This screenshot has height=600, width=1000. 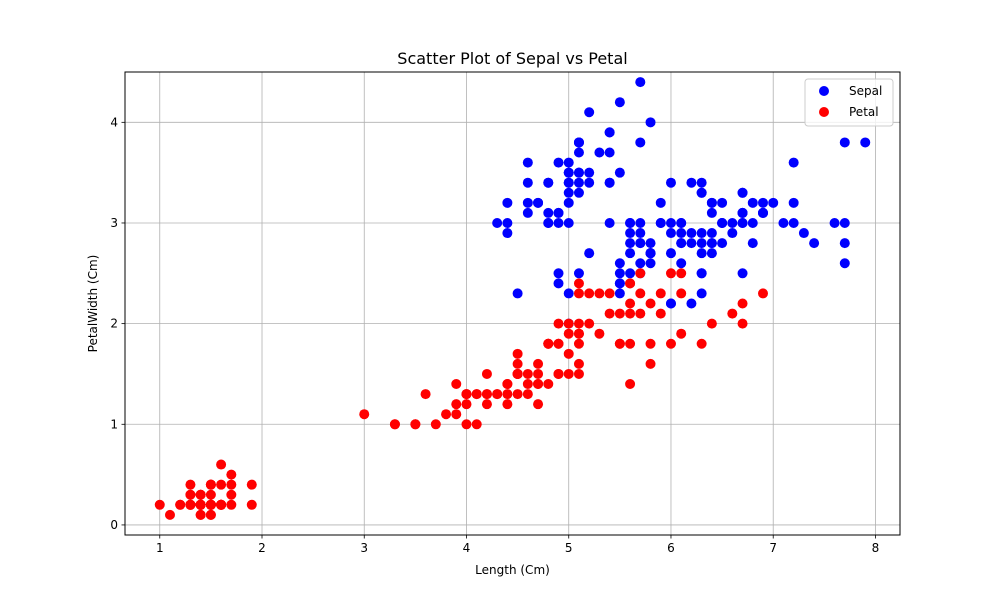 I want to click on x-tick-label: 3, so click(x=364, y=548).